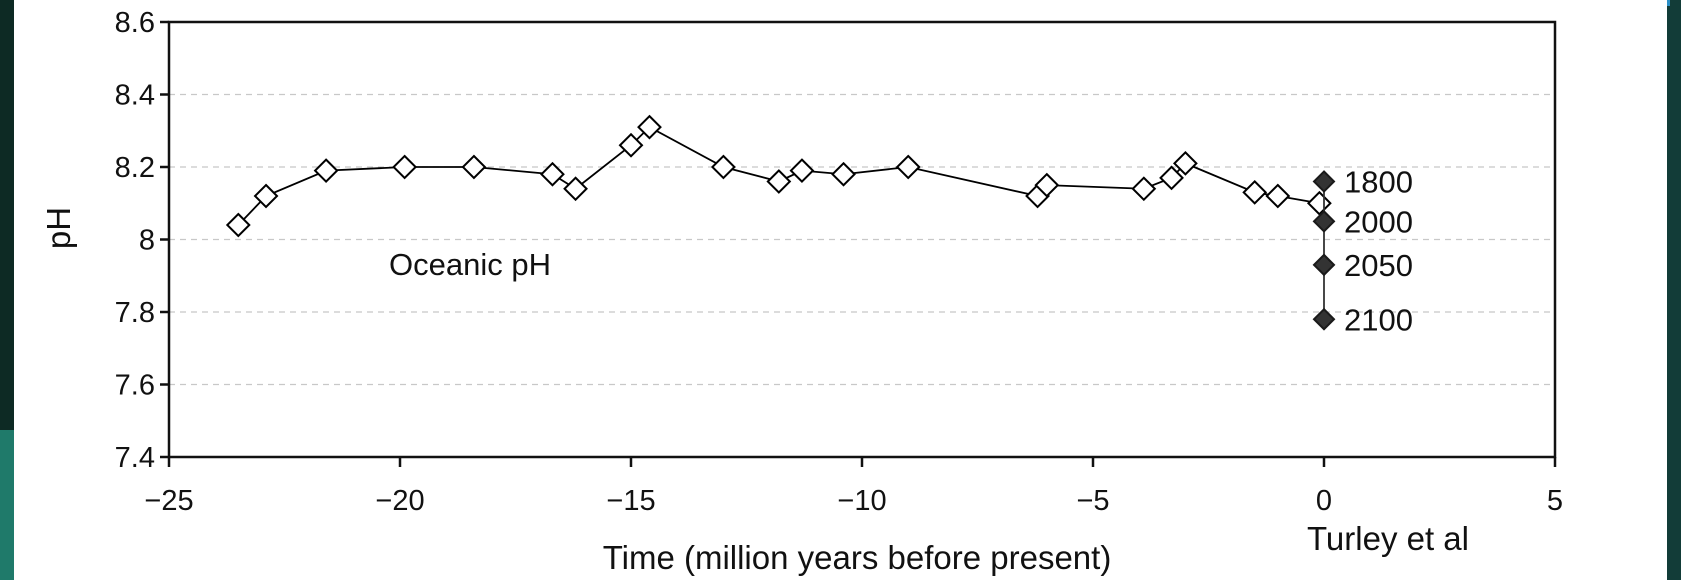 This screenshot has height=580, width=1681. Describe the element at coordinates (135, 168) in the screenshot. I see `y-tick-label: 8.2` at that location.